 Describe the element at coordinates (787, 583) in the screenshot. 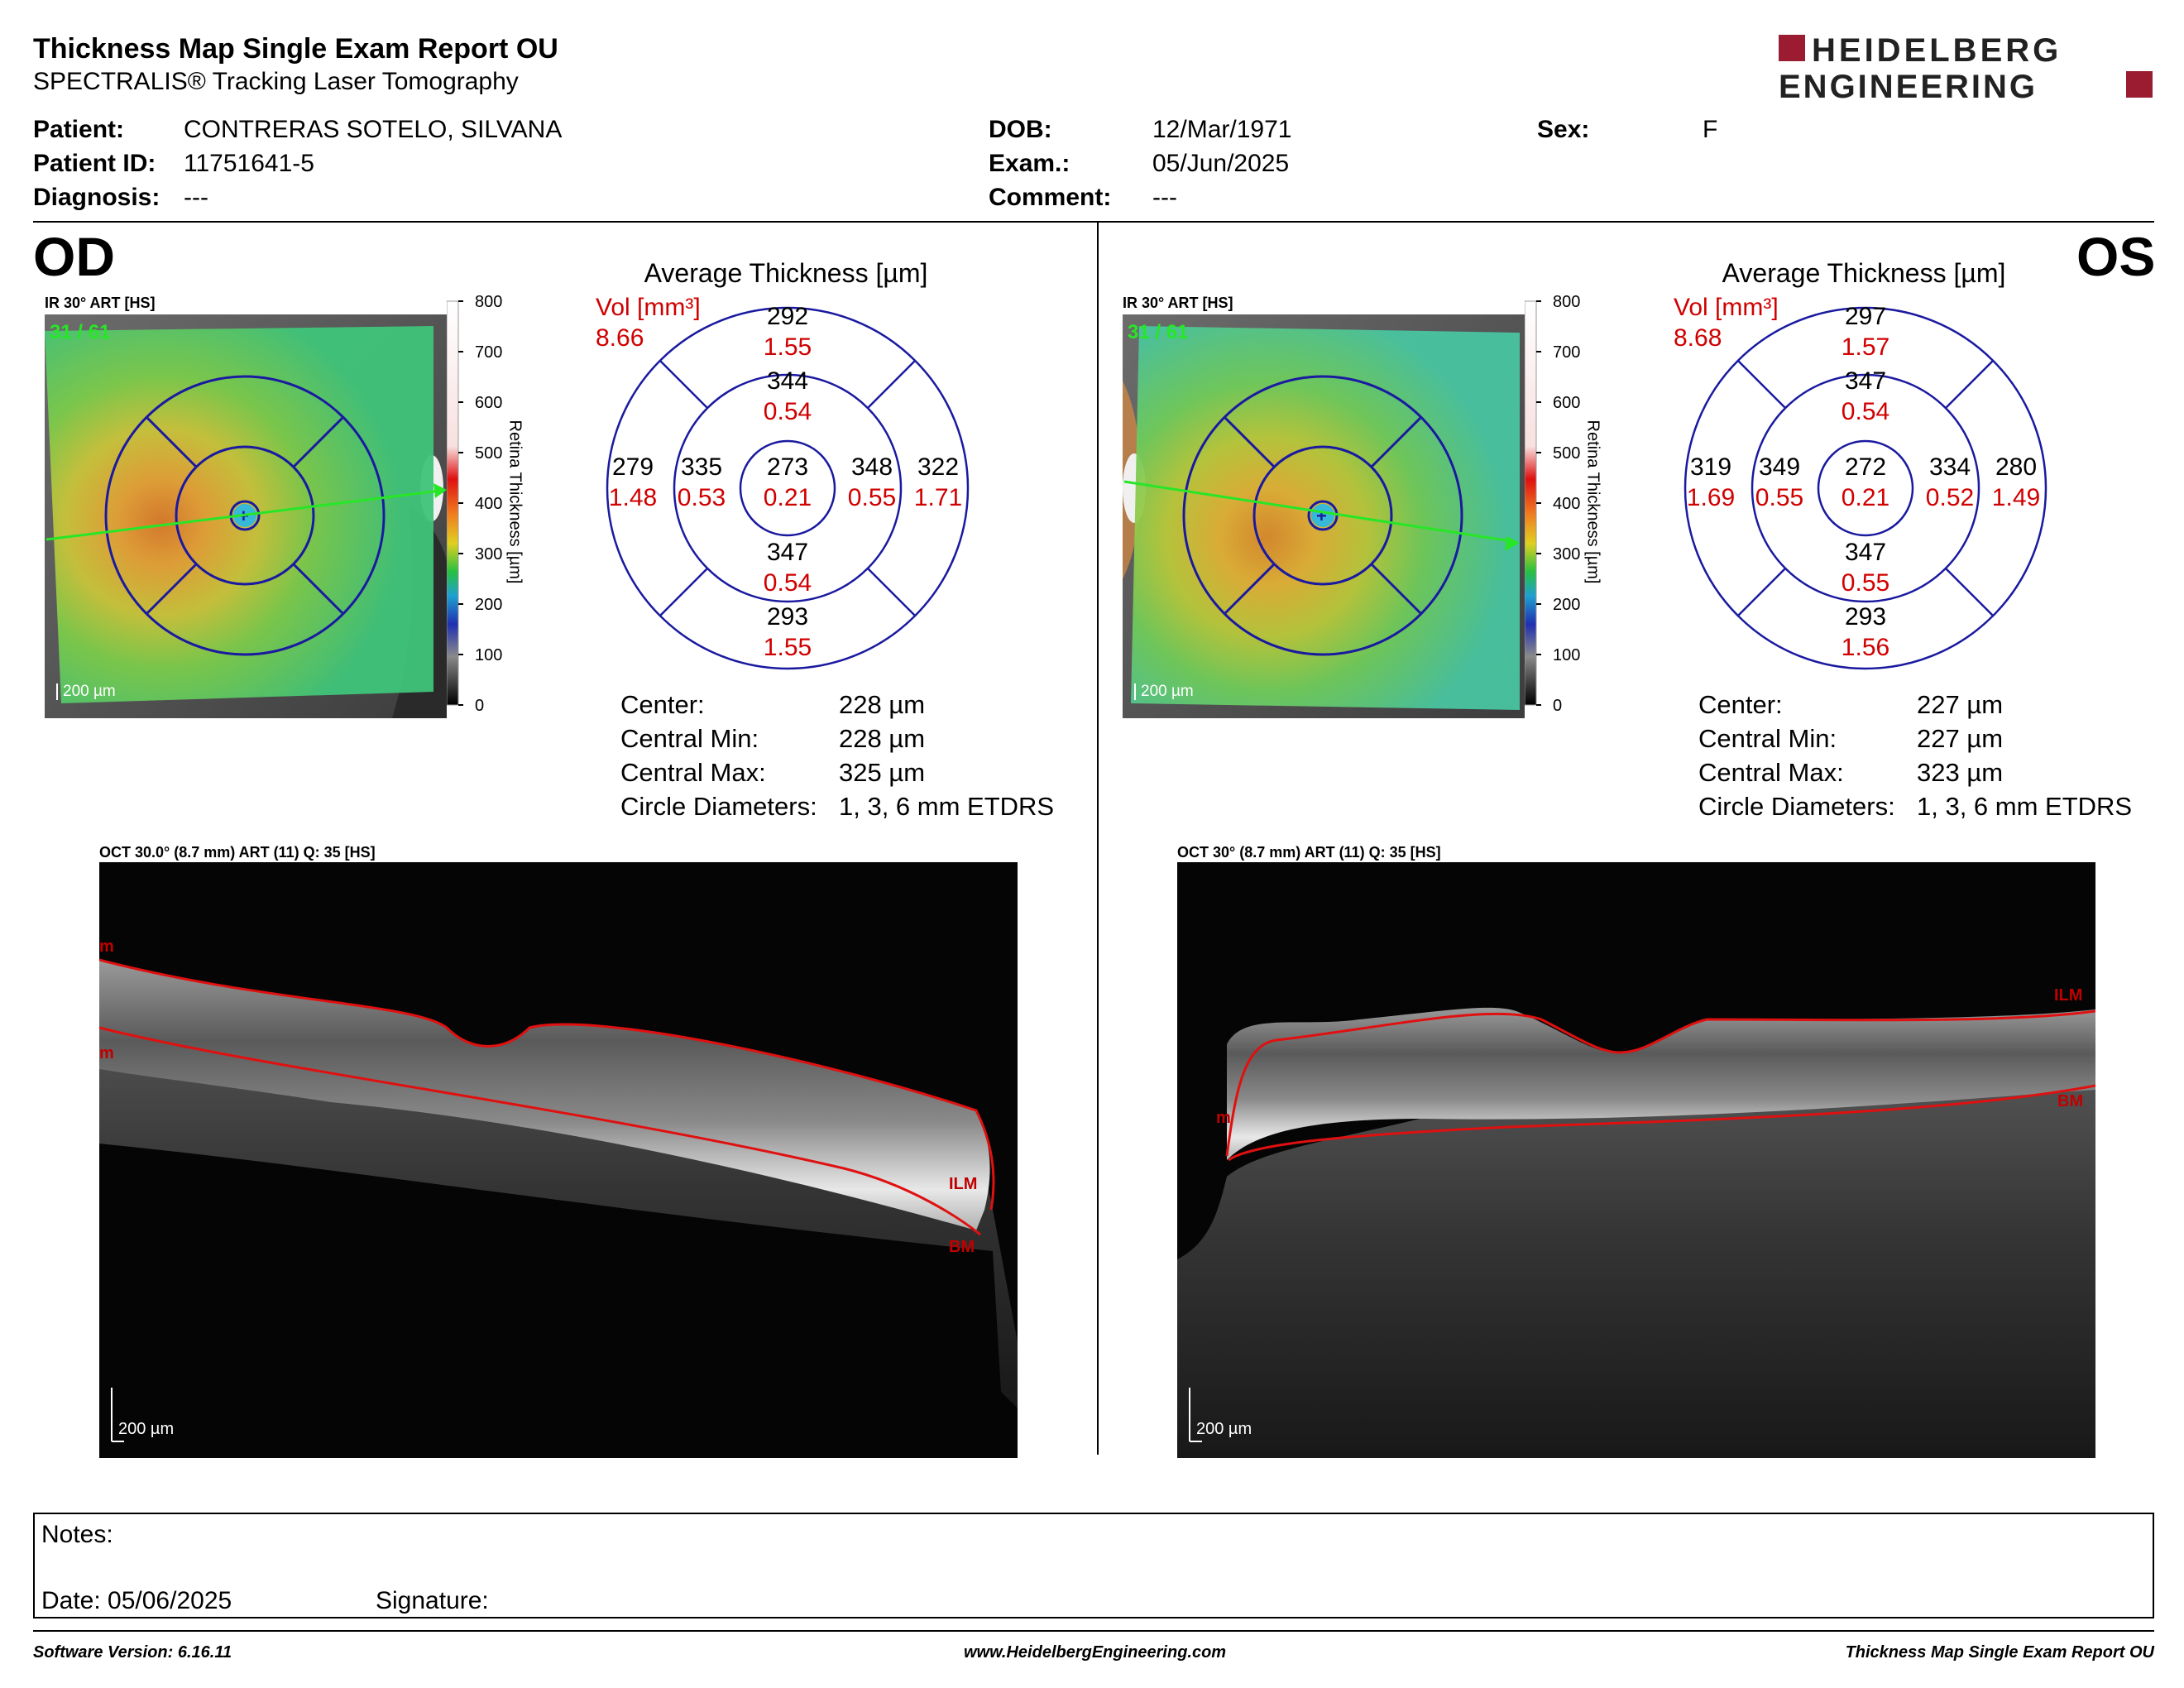

I see `od-inner-inferior-vol: 0.54` at that location.